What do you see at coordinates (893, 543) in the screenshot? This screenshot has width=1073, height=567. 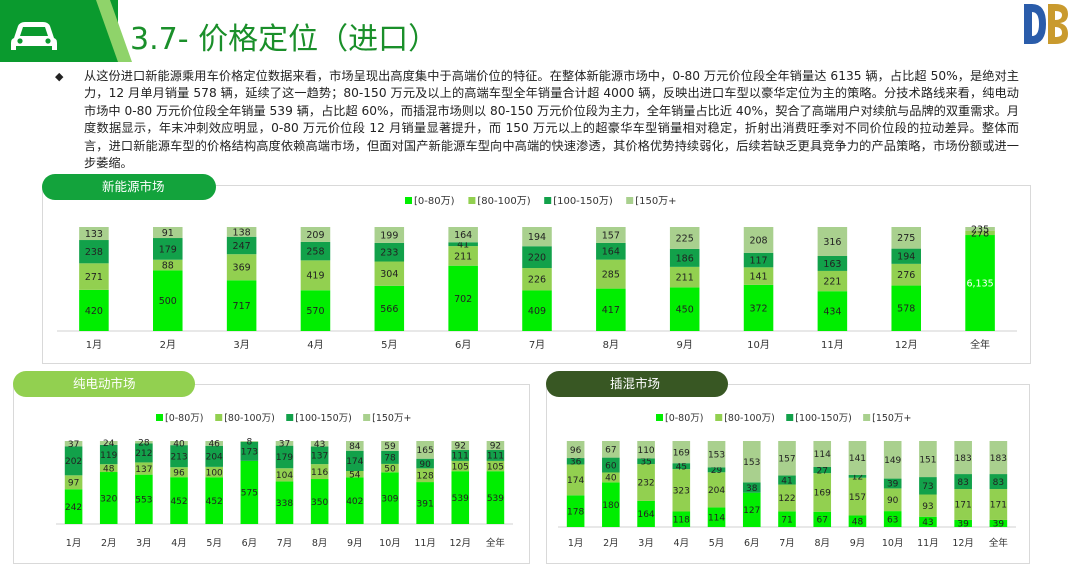 I see `x-tick-label: 10月` at bounding box center [893, 543].